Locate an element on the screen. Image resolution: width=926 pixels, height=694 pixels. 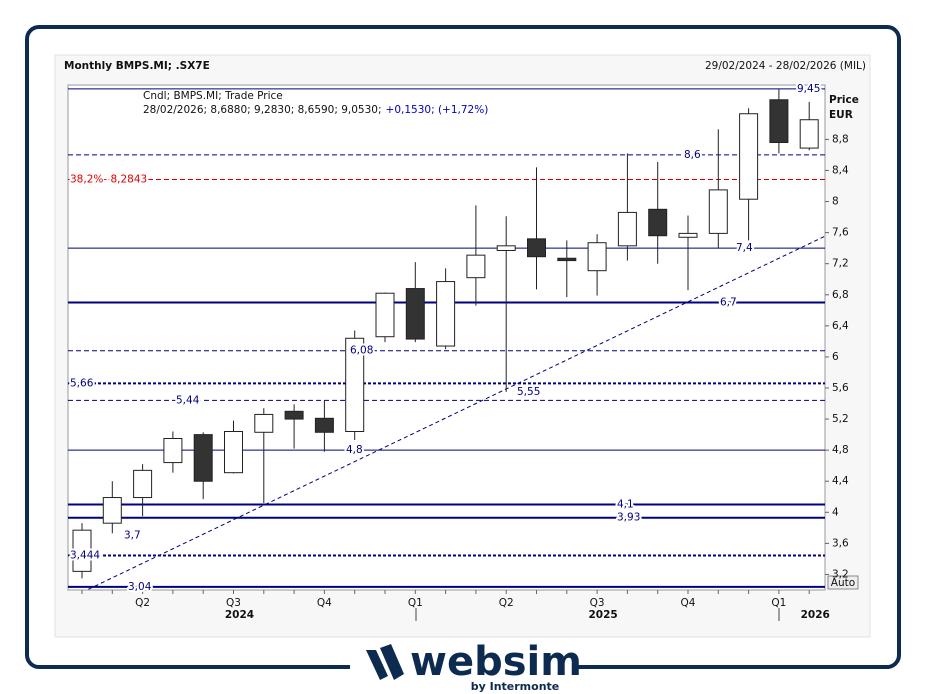
year-label: 2025 is located at coordinates (602, 615).